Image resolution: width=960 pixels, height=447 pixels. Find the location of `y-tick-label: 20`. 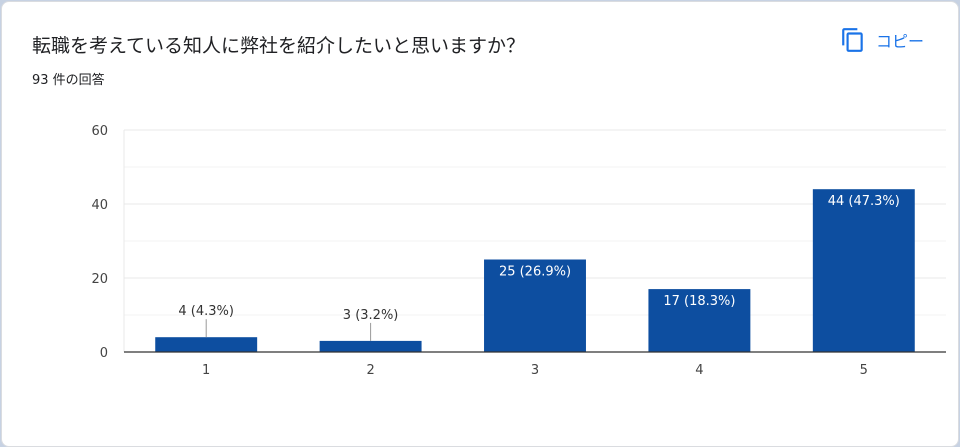

y-tick-label: 20 is located at coordinates (99, 279).